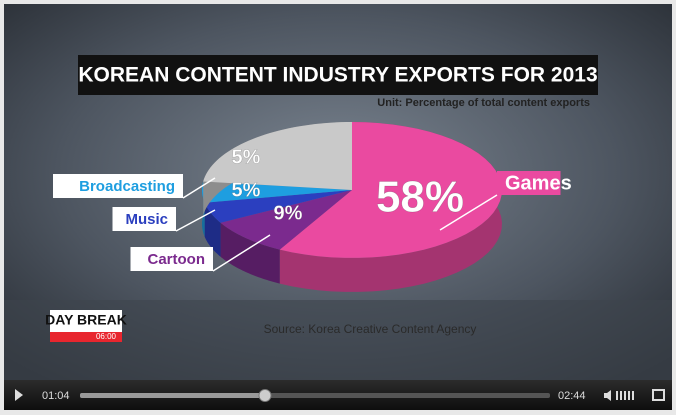 The height and width of the screenshot is (415, 676). I want to click on category-label: Games, so click(538, 183).